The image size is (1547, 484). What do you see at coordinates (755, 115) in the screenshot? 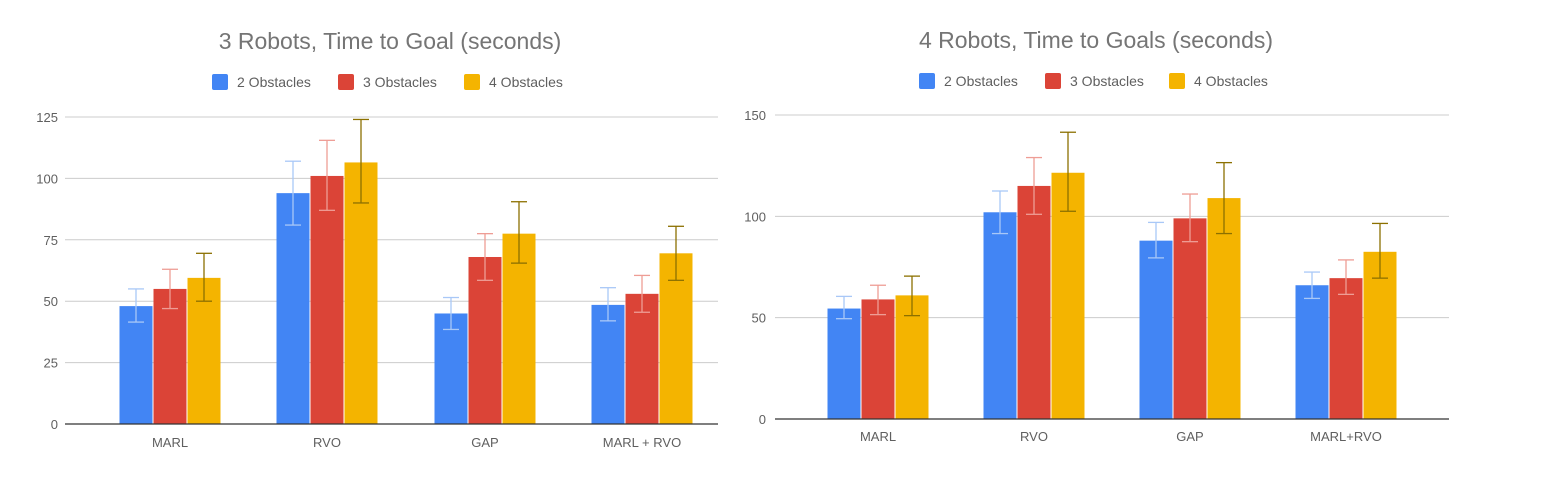
I see `y-tick-label: 150` at bounding box center [755, 115].